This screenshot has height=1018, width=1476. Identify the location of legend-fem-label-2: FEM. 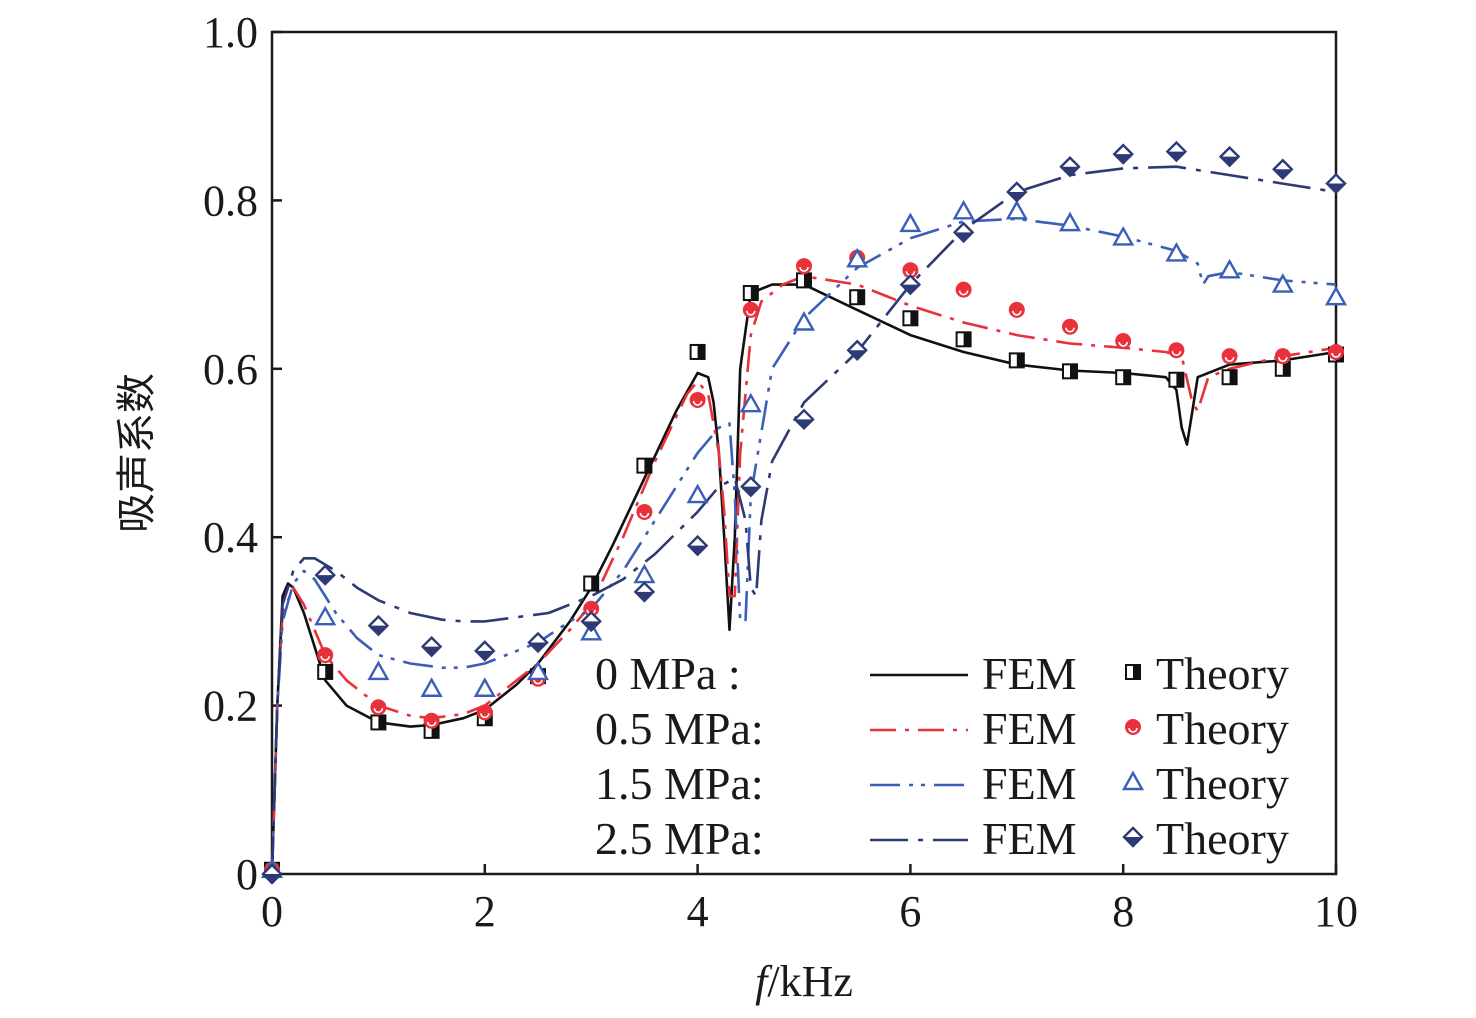
(1029, 783).